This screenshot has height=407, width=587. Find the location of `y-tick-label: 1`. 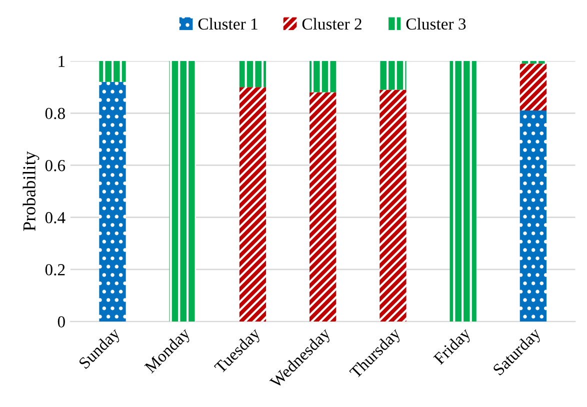

y-tick-label: 1 is located at coordinates (61, 61).